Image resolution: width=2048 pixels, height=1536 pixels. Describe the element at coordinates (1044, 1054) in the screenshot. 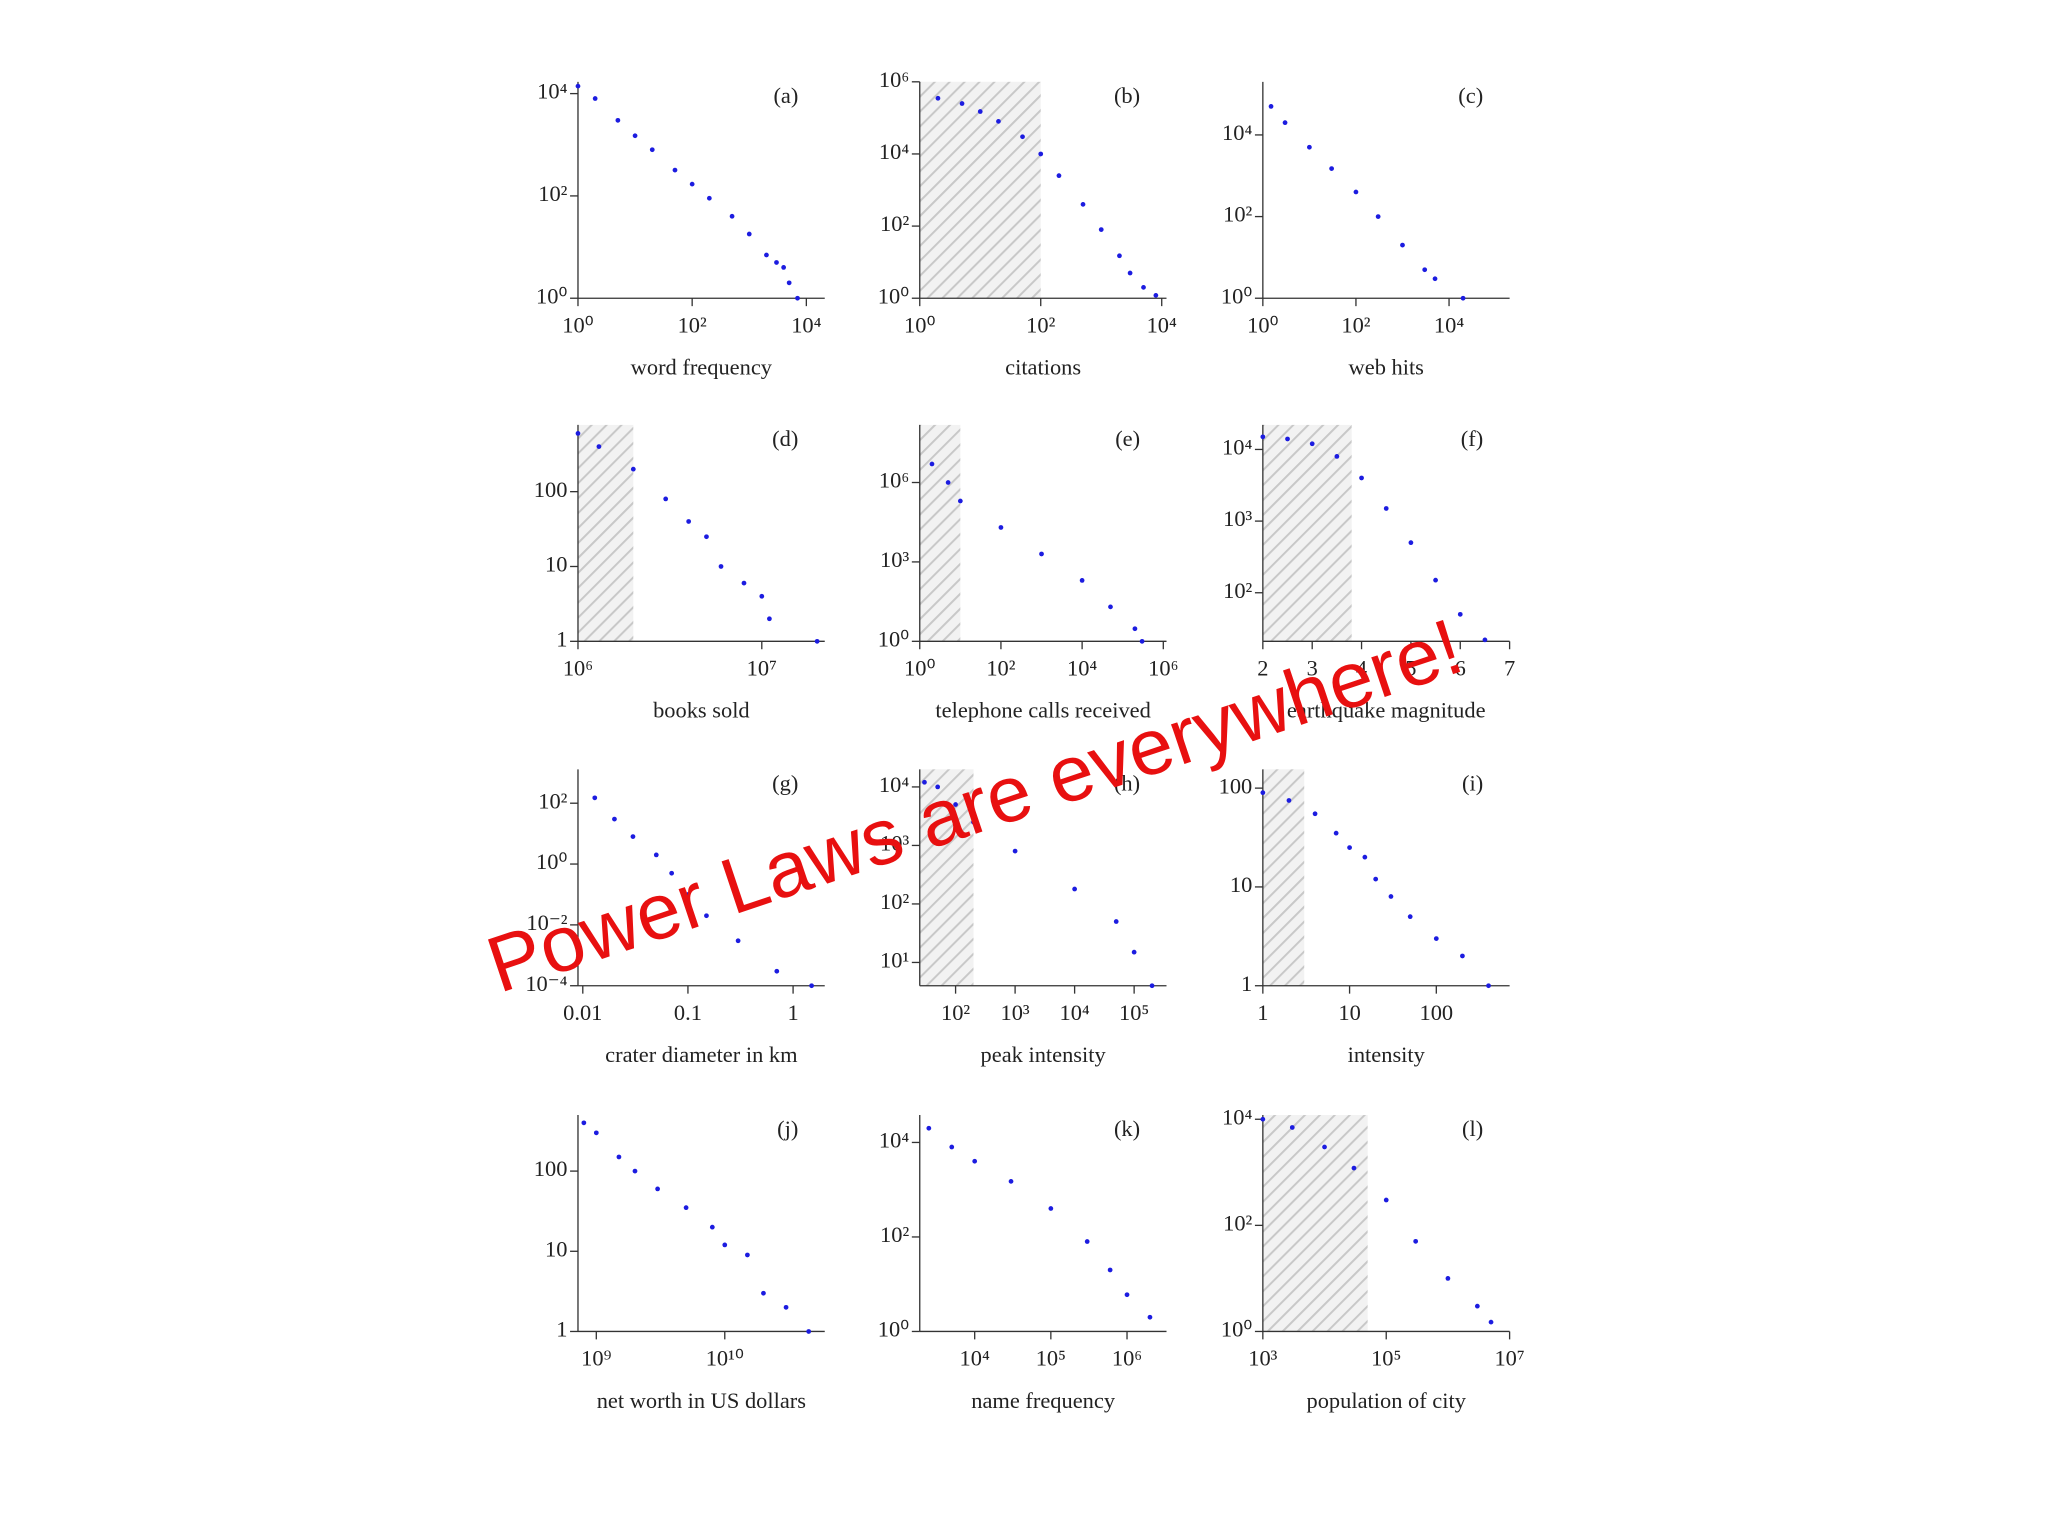

I see `x-axis-label: peak intensity` at that location.